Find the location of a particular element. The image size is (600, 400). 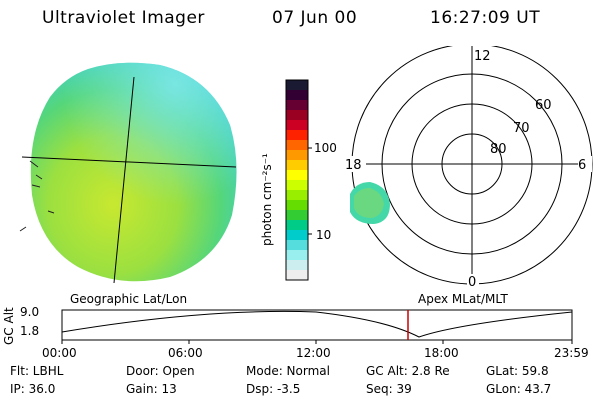

x-tick-1800: 18:00 is located at coordinates (441, 353).